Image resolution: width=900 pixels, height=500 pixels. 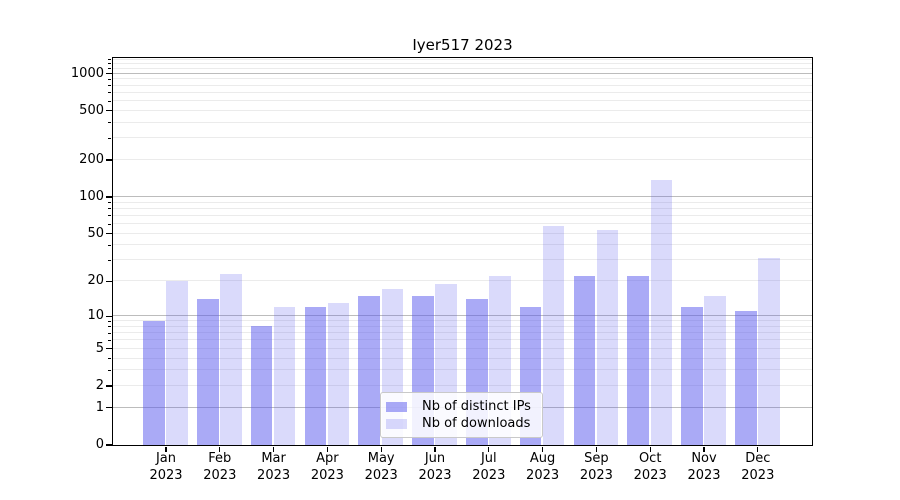 I want to click on bar-downloads-mar, so click(x=284, y=375).